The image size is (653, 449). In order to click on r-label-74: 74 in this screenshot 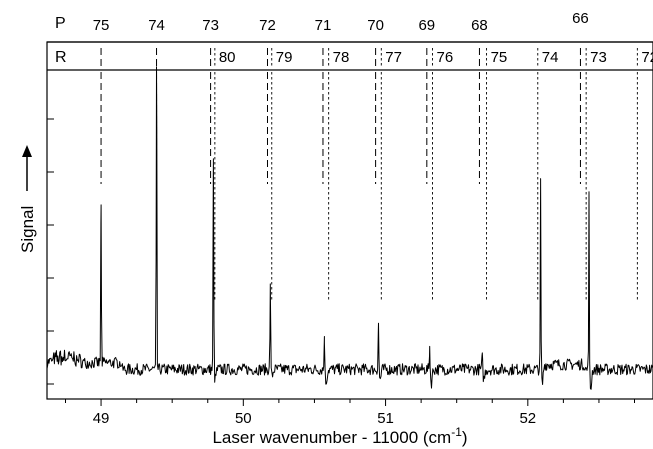, I will do `click(550, 57)`.